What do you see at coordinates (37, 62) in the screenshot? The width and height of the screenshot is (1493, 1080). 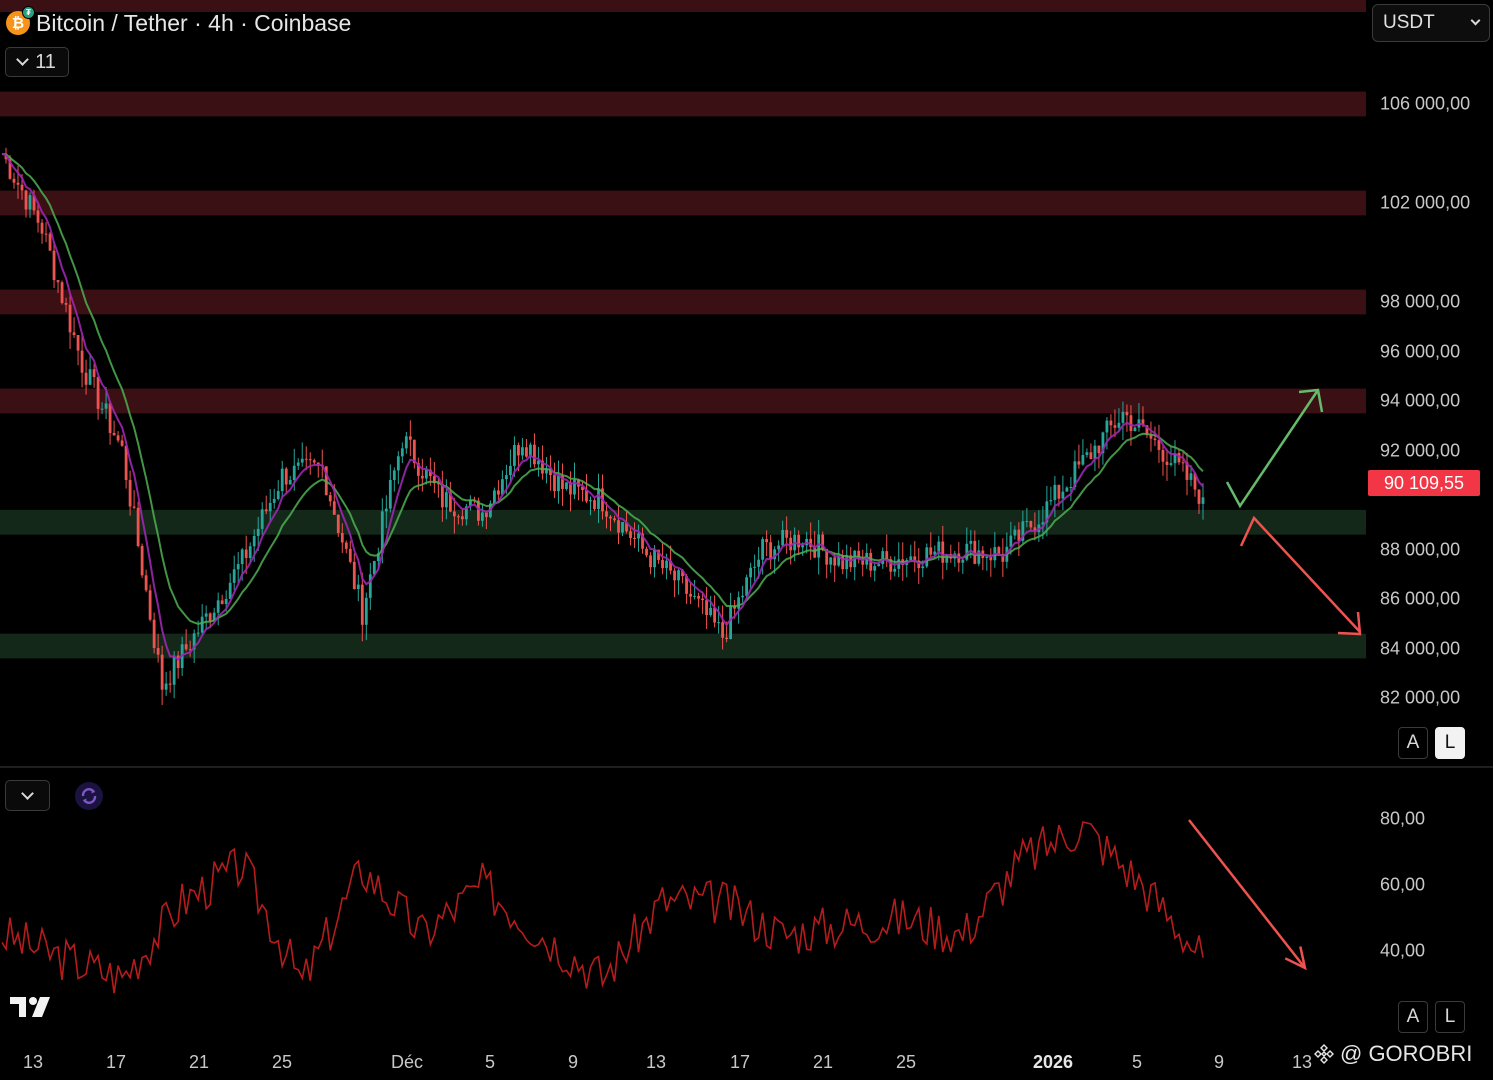 I see `indicators-toggle-button: 11` at bounding box center [37, 62].